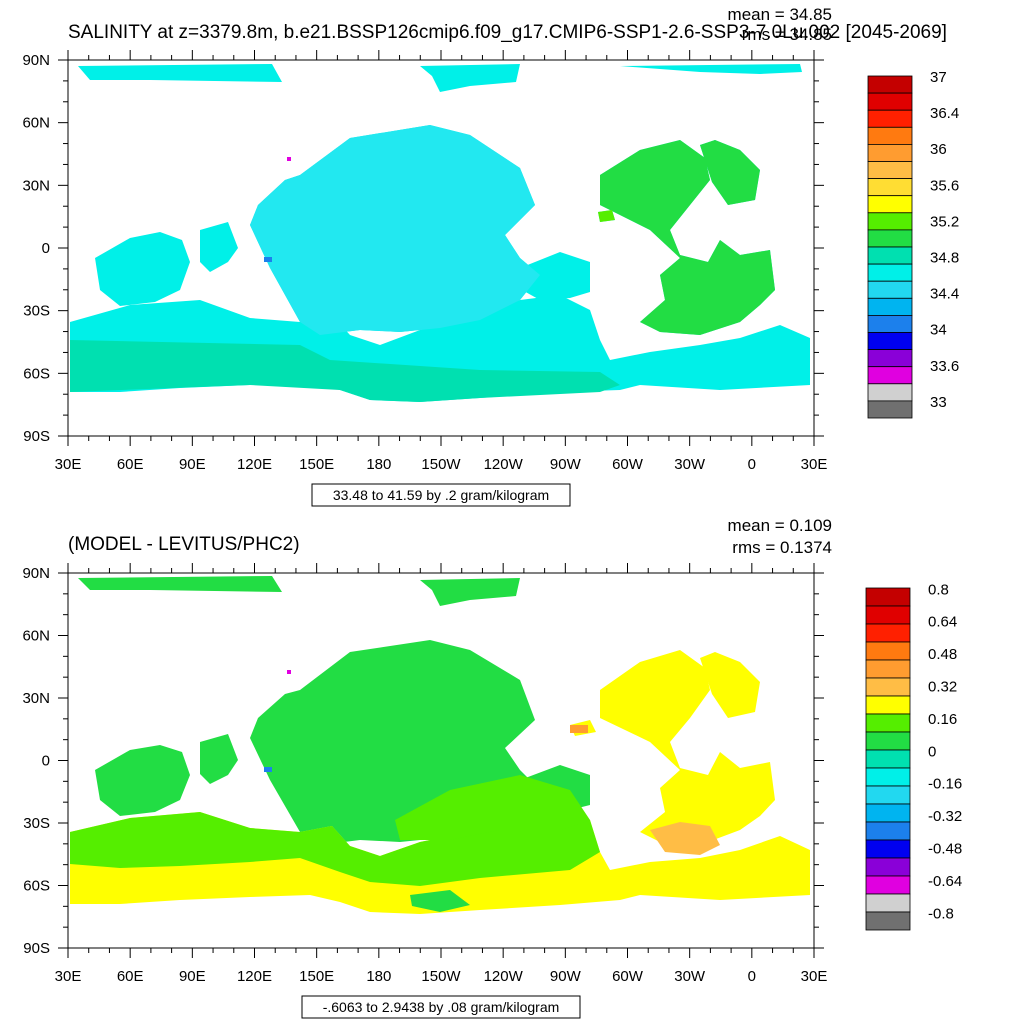 This screenshot has width=1024, height=1024. Describe the element at coordinates (192, 464) in the screenshot. I see `x-tick-label: 90E` at that location.